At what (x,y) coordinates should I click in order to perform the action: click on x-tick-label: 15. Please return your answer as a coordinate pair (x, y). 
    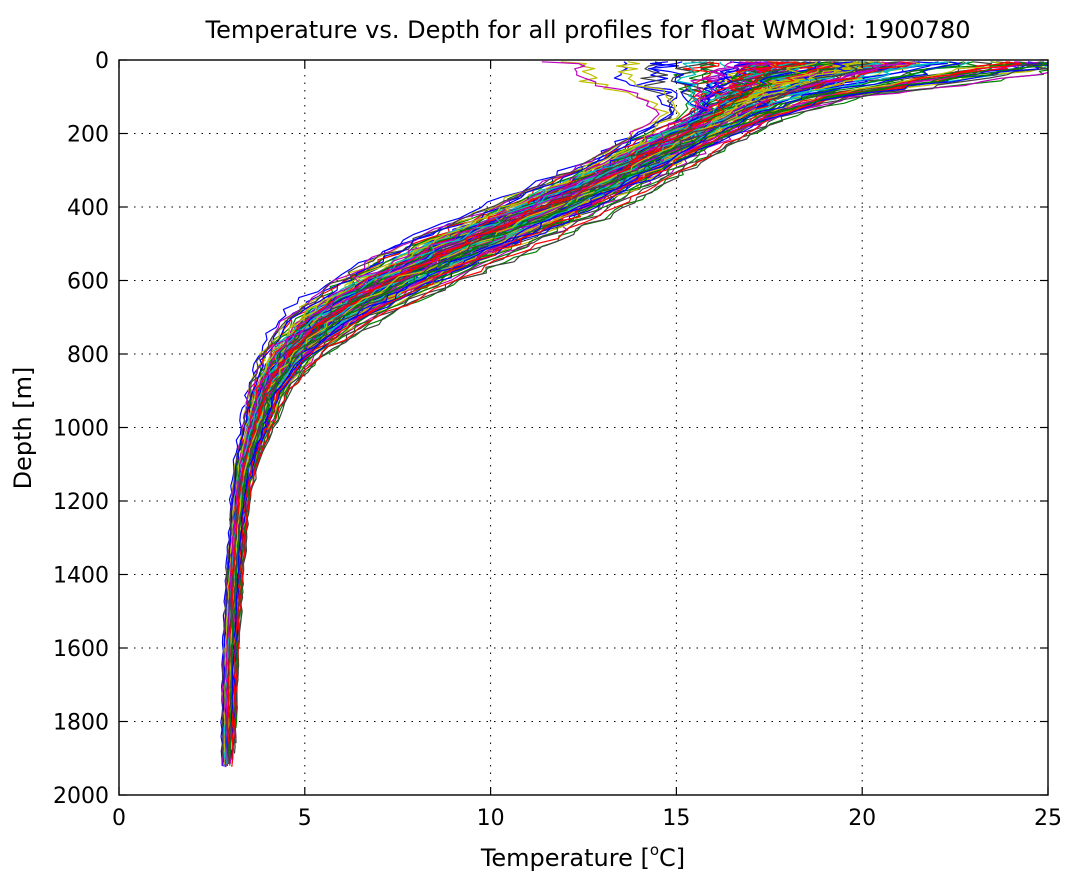
    Looking at the image, I should click on (676, 818).